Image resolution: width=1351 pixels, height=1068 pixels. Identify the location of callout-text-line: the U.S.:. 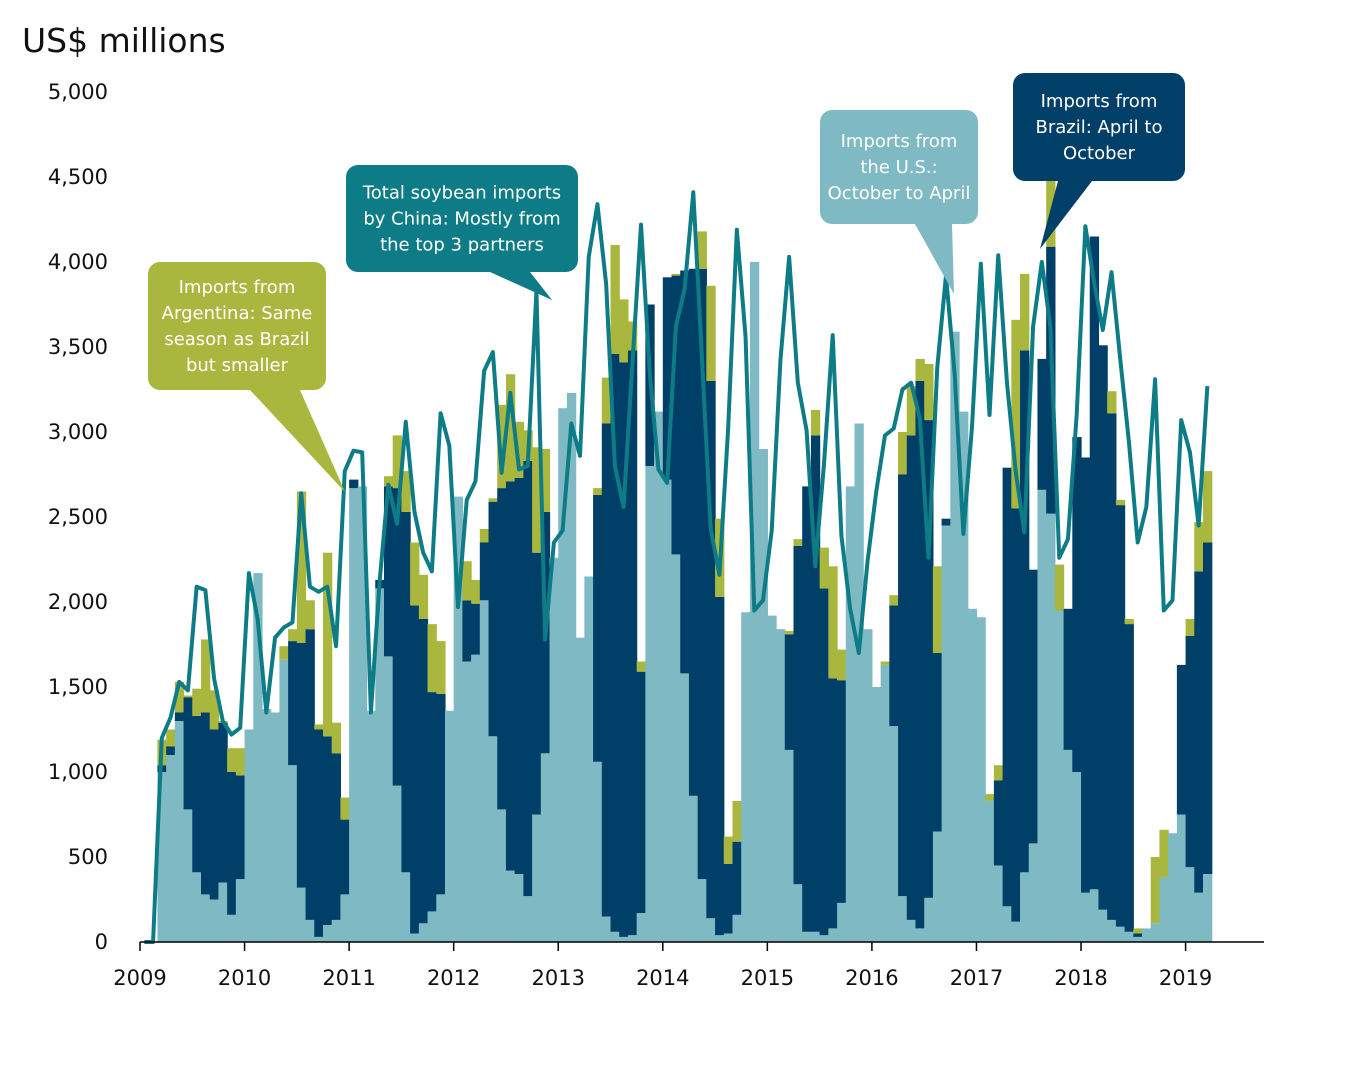
(898, 167).